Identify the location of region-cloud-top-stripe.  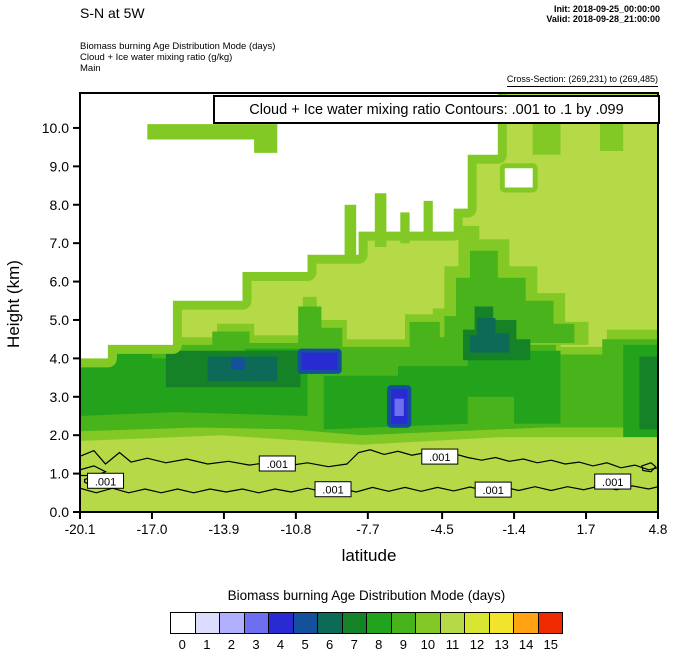
(212, 132).